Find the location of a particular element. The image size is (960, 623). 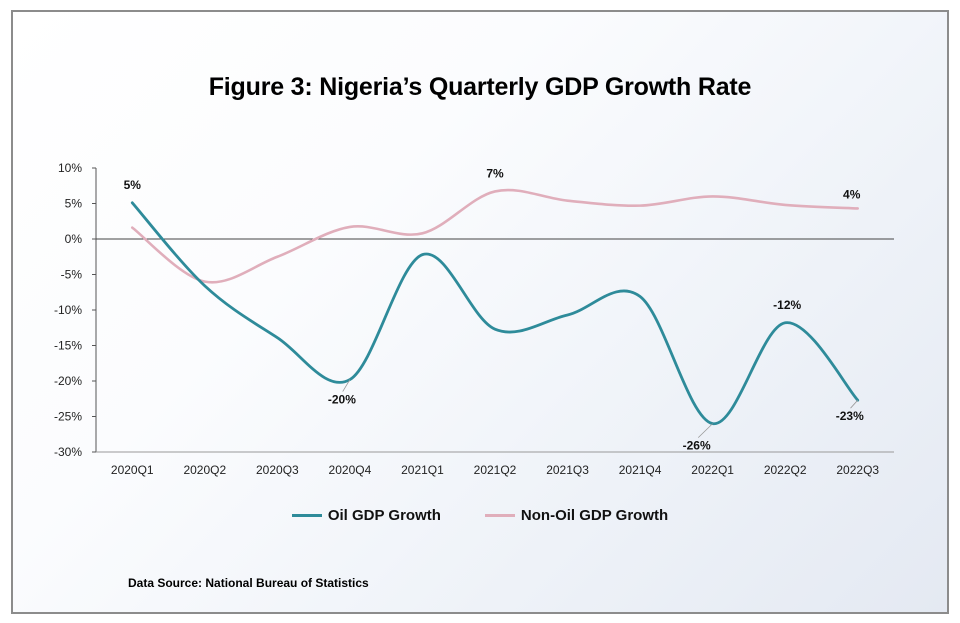

x-tick-label: 2021Q4 is located at coordinates (640, 470).